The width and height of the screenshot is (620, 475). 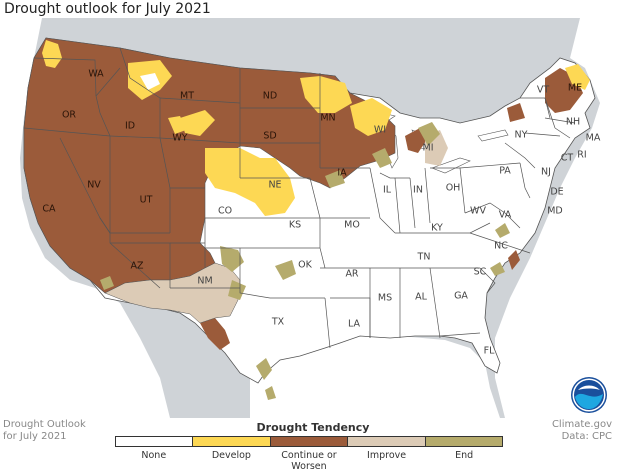 What do you see at coordinates (270, 96) in the screenshot?
I see `state-label-nd: ND` at bounding box center [270, 96].